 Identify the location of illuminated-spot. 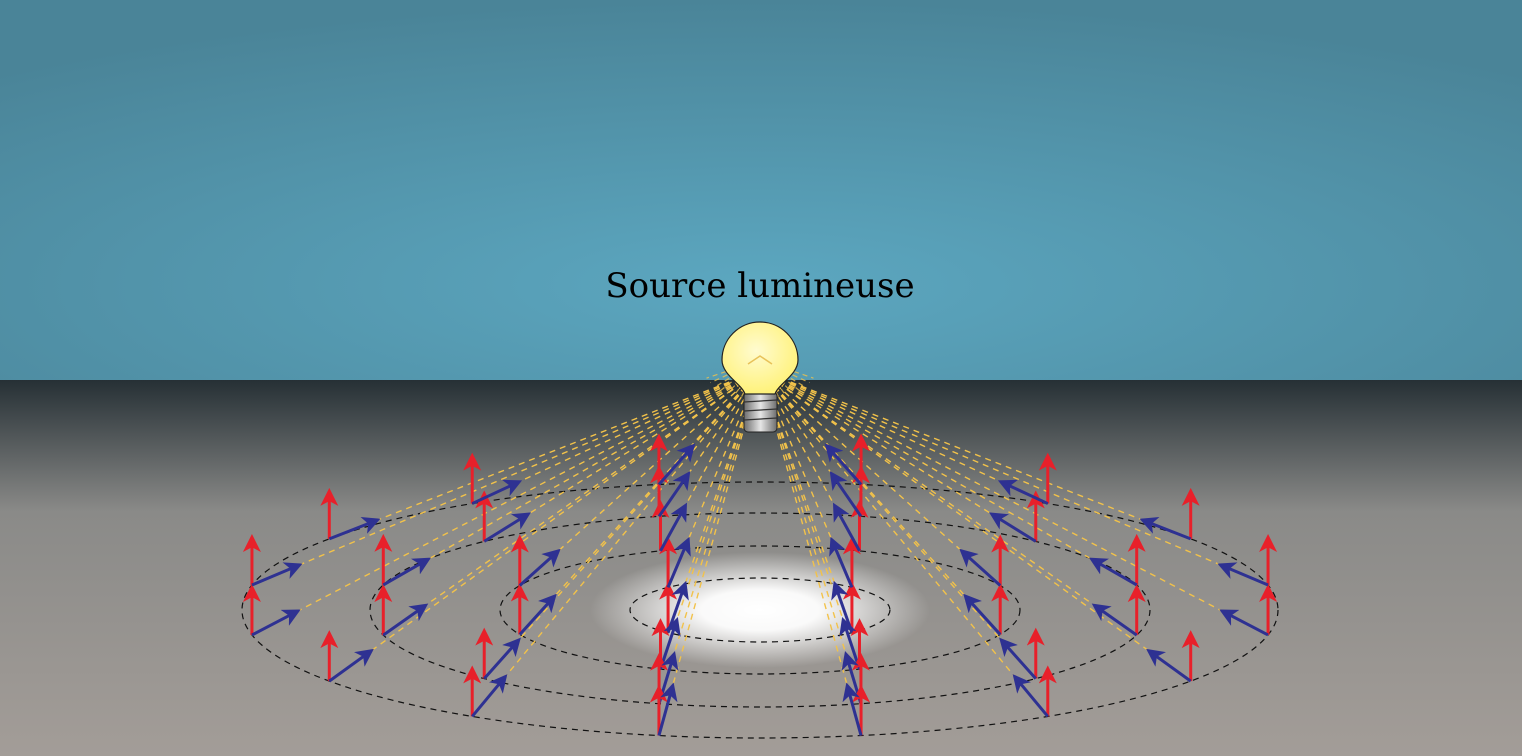
(760, 610).